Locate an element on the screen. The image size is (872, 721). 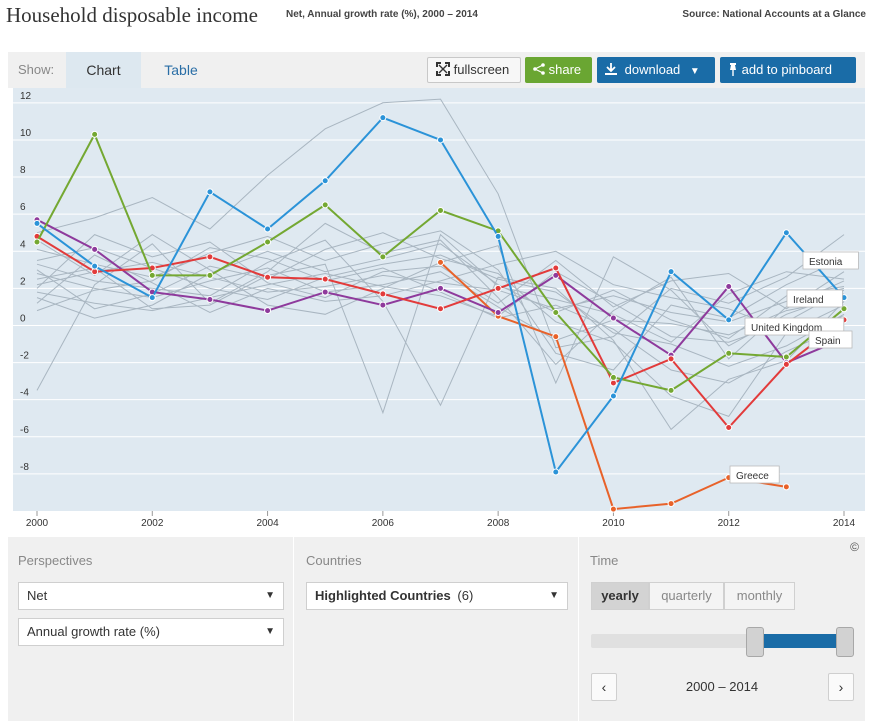
x-tick-label: 2002 is located at coordinates (152, 523).